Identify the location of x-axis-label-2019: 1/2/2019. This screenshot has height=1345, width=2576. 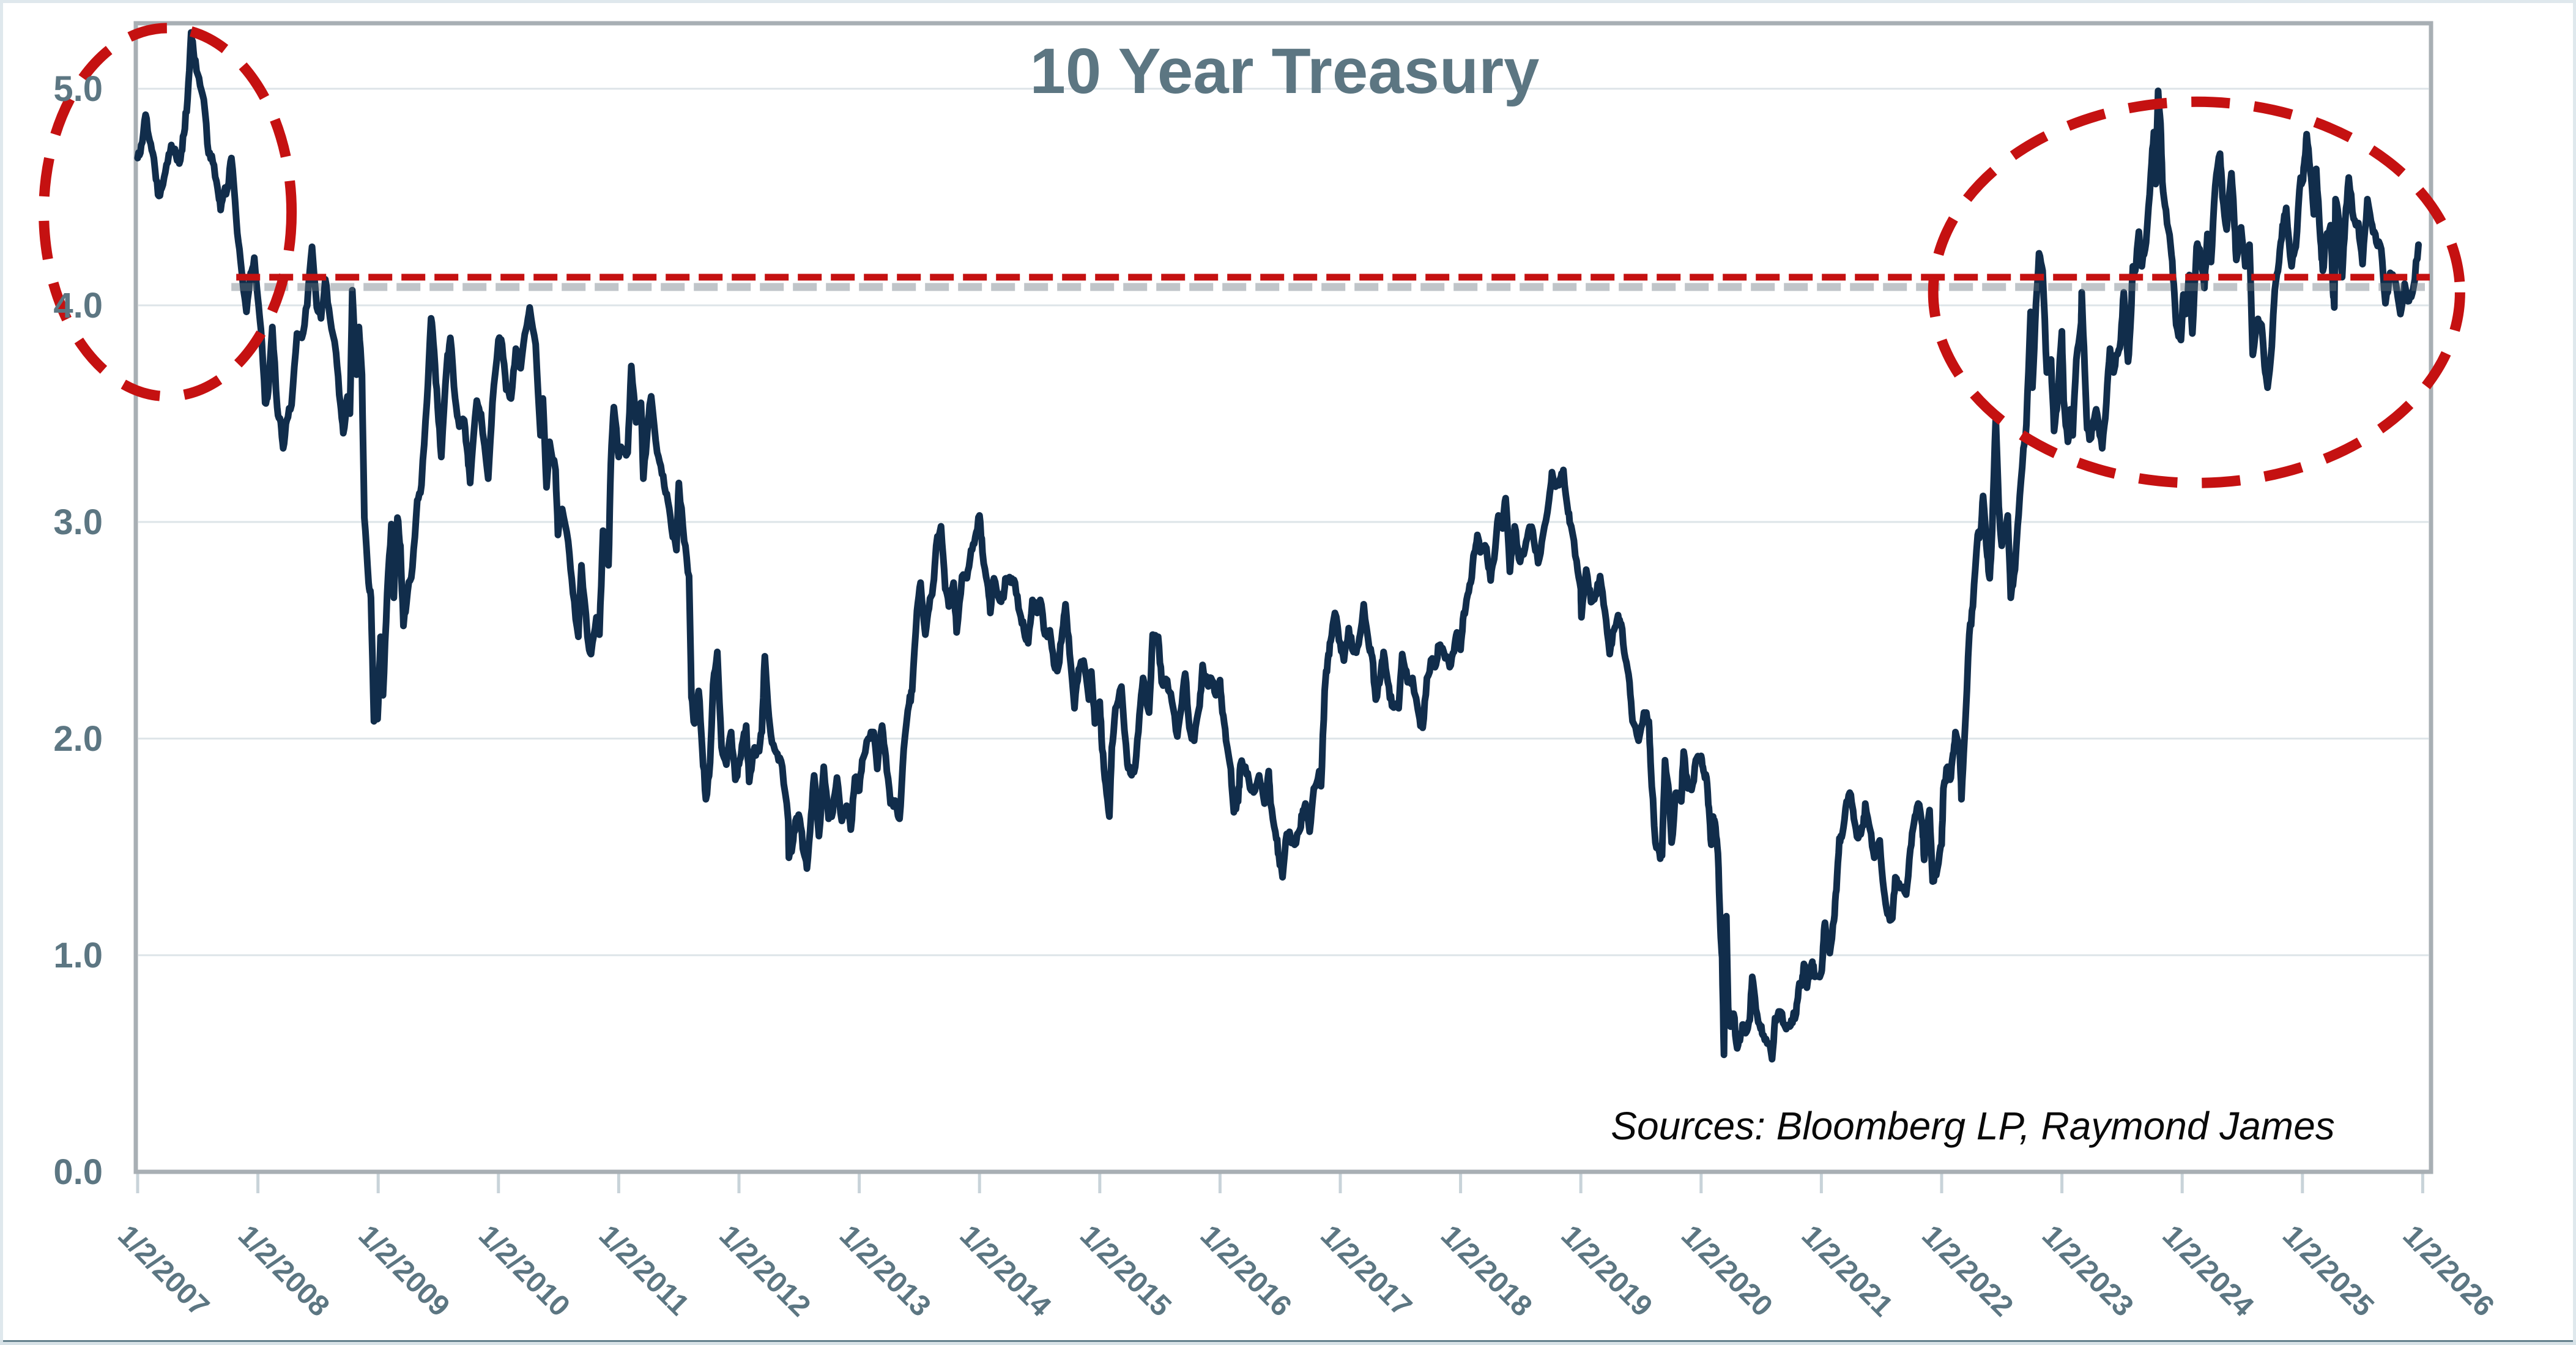
(1606, 1271).